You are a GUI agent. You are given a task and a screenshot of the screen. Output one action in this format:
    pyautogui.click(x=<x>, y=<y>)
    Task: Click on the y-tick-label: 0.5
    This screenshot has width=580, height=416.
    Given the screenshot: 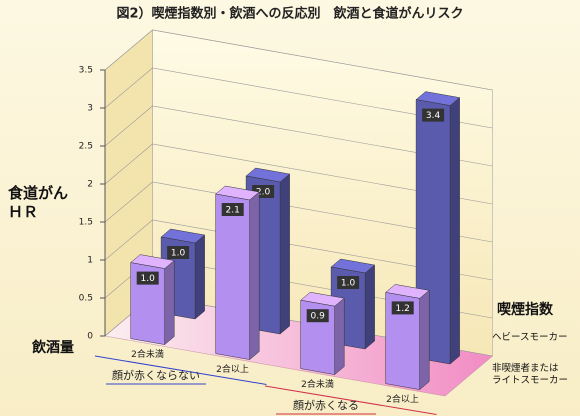 What is the action you would take?
    pyautogui.click(x=86, y=299)
    